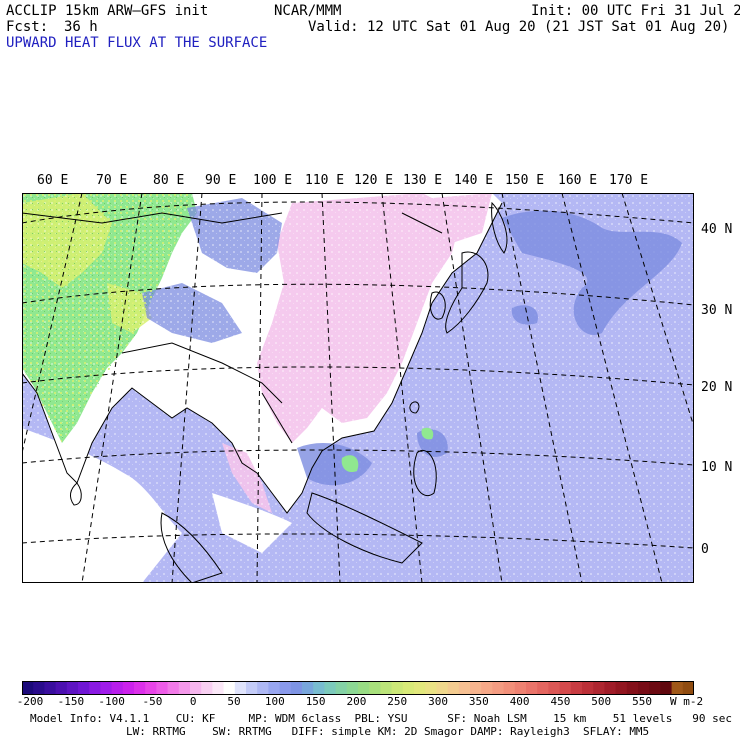  What do you see at coordinates (519, 701) in the screenshot?
I see `colorbar-tick-label: 400` at bounding box center [519, 701].